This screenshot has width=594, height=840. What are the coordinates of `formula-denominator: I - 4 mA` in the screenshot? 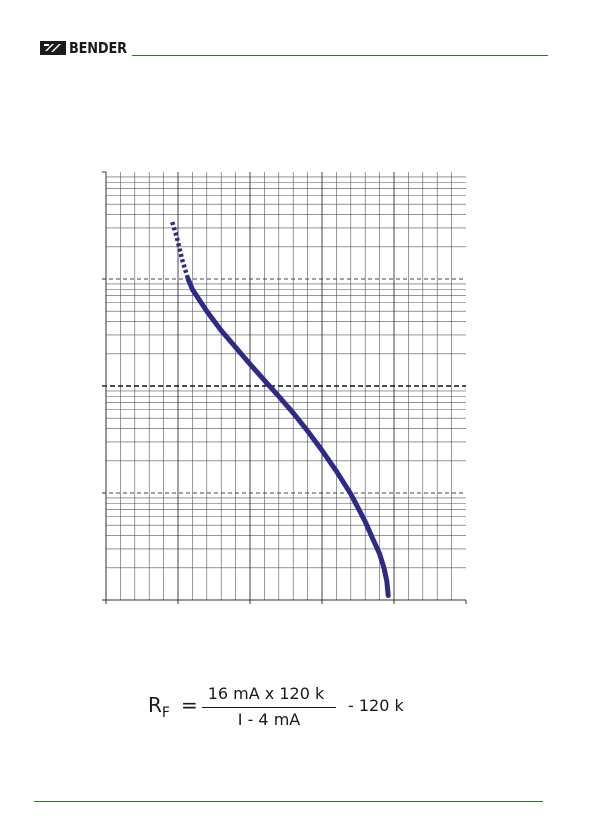 It's located at (269, 719).